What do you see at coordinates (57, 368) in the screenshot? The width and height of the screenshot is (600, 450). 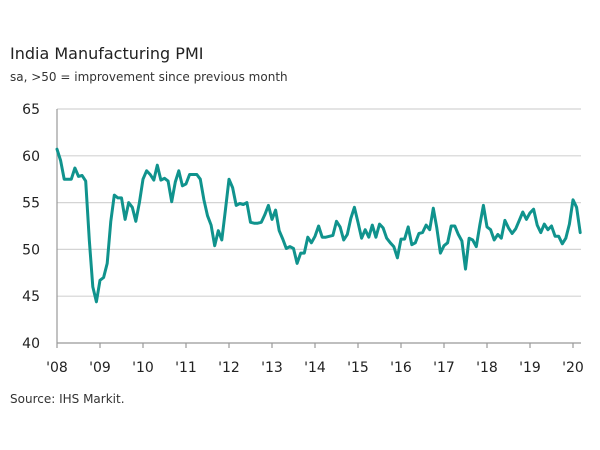 I see `x-tick-label: '08` at bounding box center [57, 368].